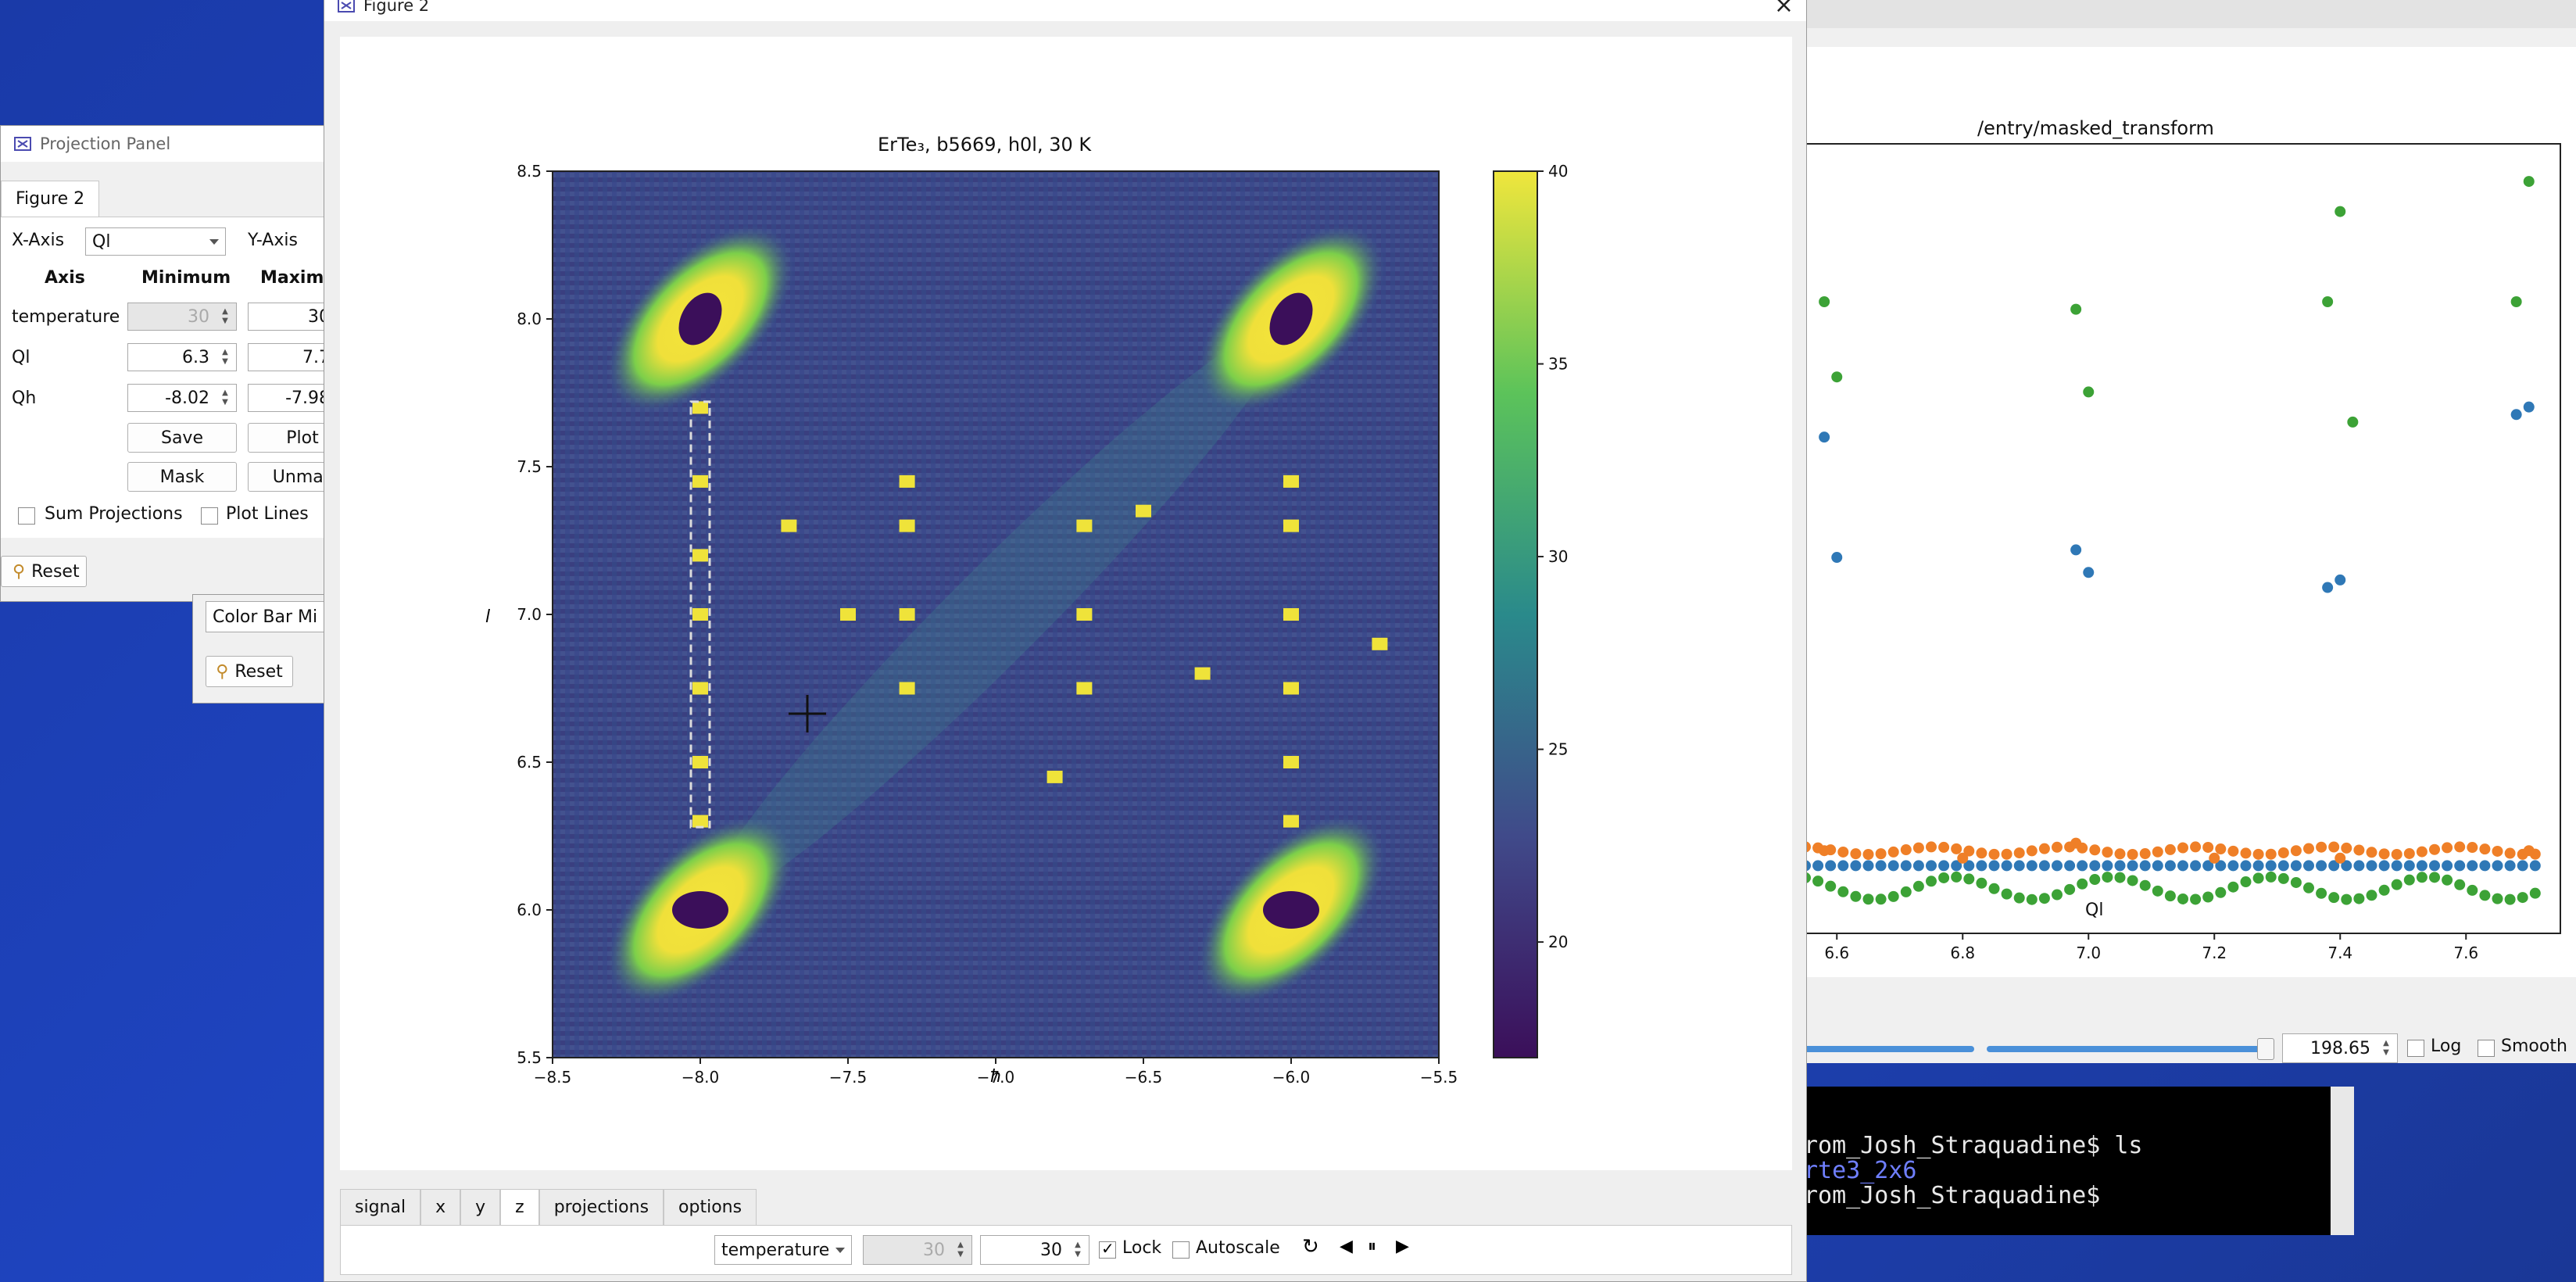  What do you see at coordinates (783, 1250) in the screenshot?
I see `z-axis-combo: temperature` at bounding box center [783, 1250].